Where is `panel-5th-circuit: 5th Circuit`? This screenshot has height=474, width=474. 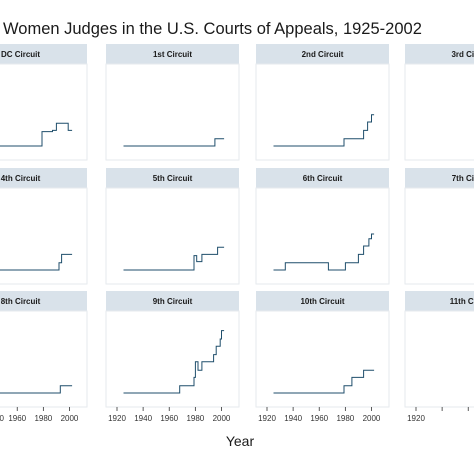
panel-5th-circuit: 5th Circuit is located at coordinates (172, 226).